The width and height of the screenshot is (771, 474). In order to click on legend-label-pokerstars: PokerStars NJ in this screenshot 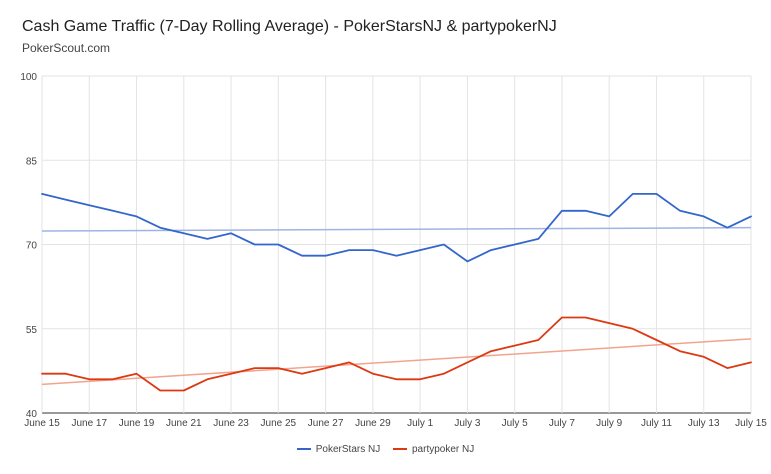, I will do `click(348, 449)`.